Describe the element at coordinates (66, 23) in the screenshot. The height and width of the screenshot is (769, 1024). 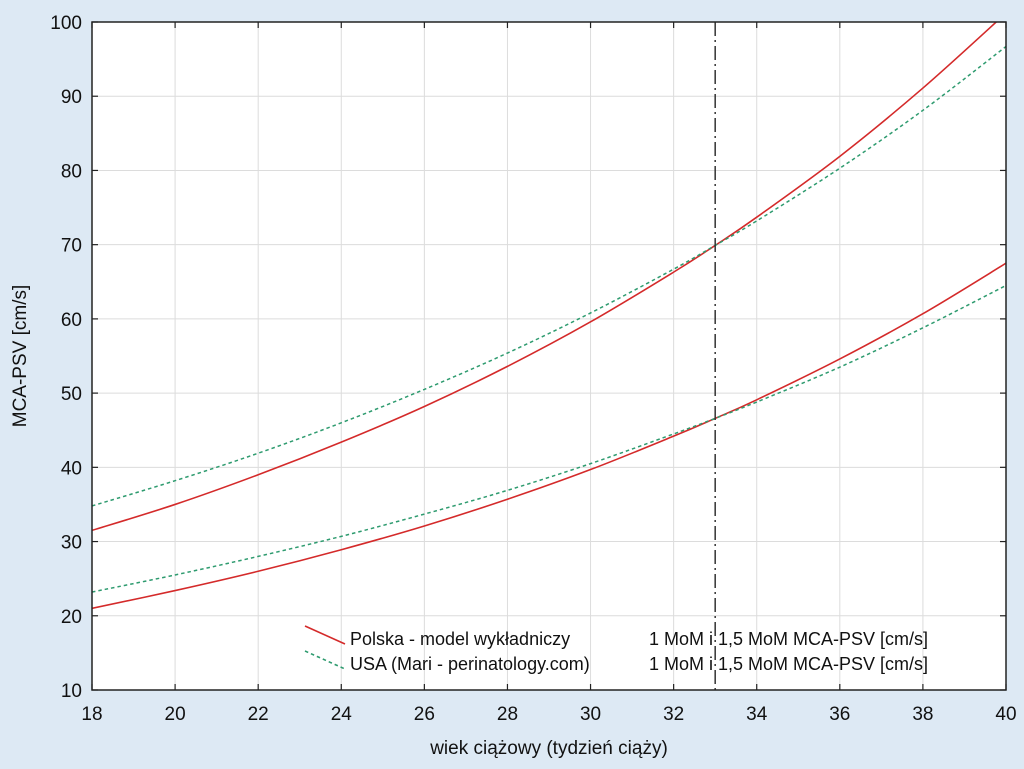
I see `y-tick-label: 100` at that location.